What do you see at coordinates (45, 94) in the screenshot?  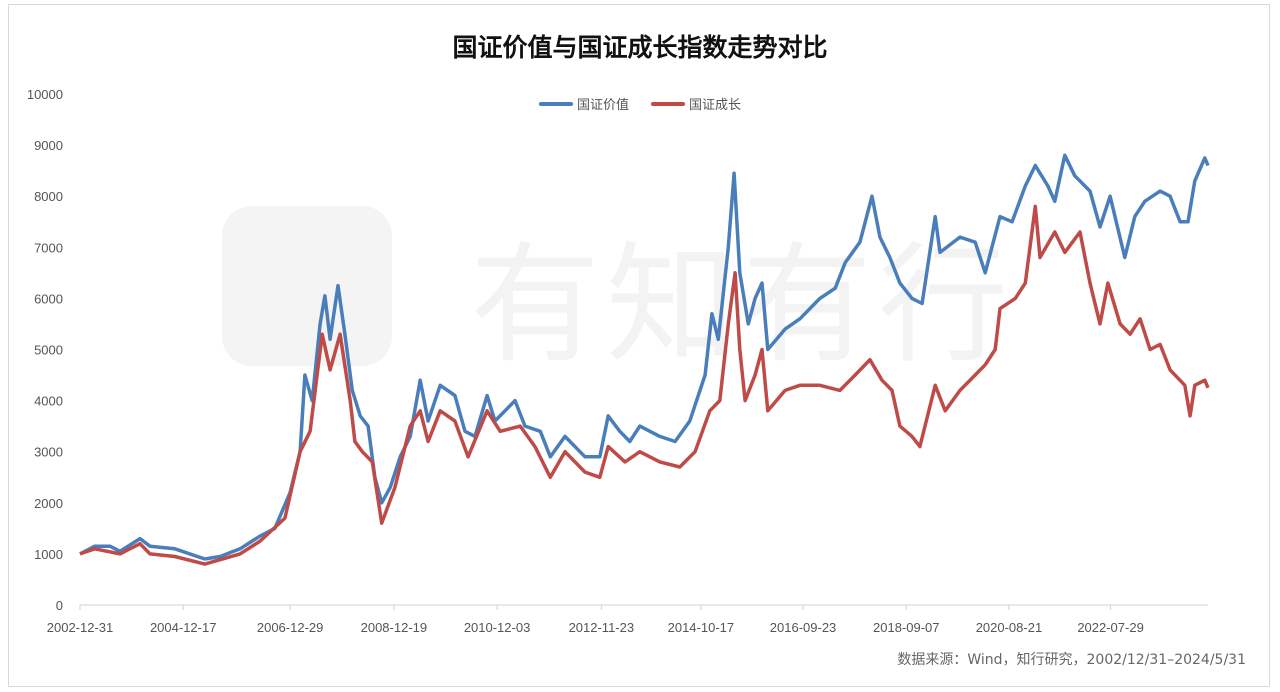 I see `y-tick-label: 10000` at bounding box center [45, 94].